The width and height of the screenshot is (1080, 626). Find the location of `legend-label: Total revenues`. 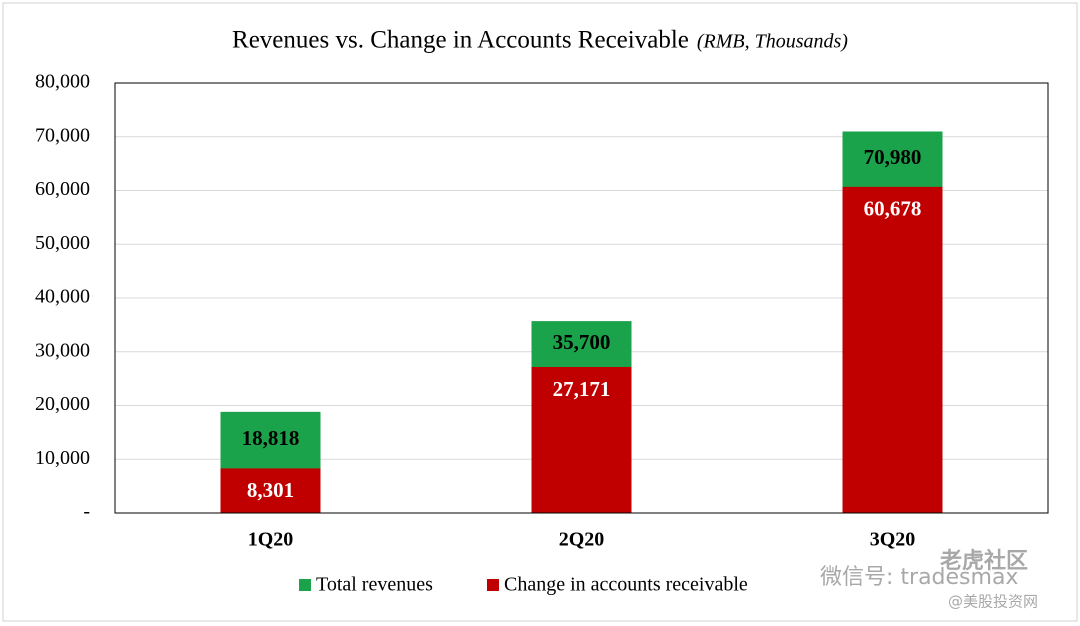

legend-label: Total revenues is located at coordinates (374, 585).